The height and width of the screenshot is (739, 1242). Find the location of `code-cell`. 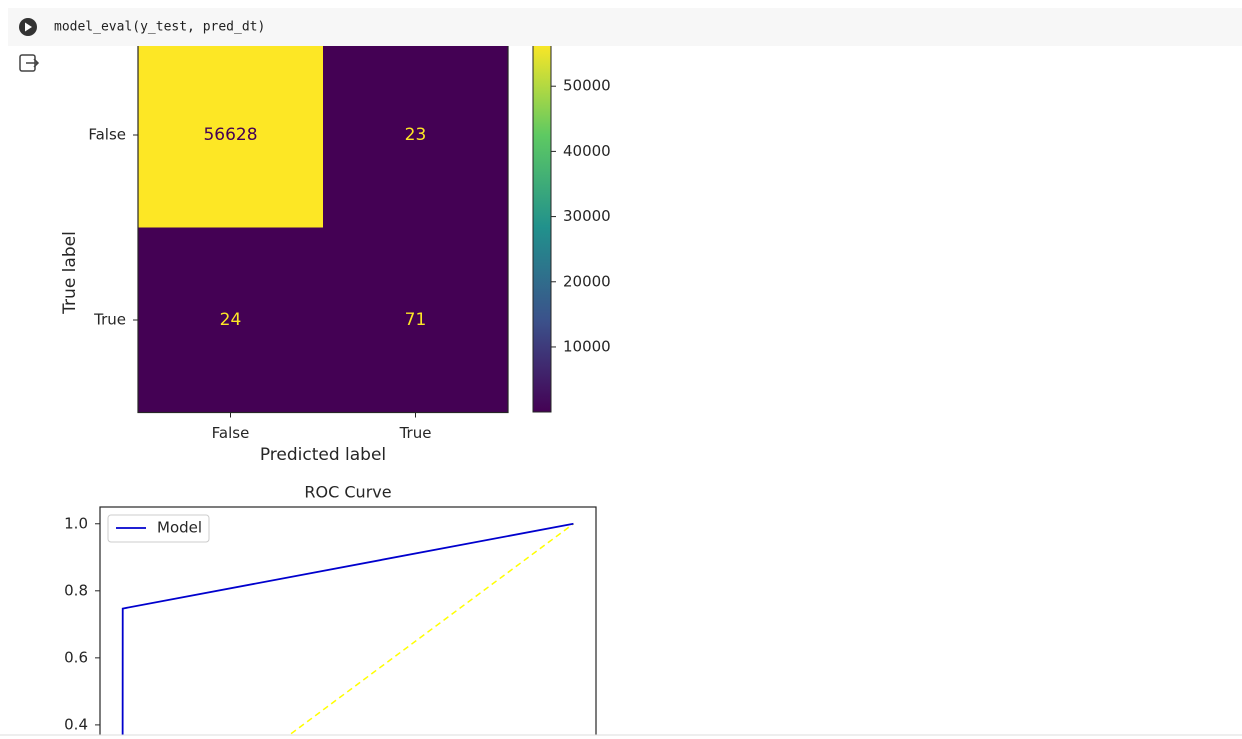

code-cell is located at coordinates (625, 27).